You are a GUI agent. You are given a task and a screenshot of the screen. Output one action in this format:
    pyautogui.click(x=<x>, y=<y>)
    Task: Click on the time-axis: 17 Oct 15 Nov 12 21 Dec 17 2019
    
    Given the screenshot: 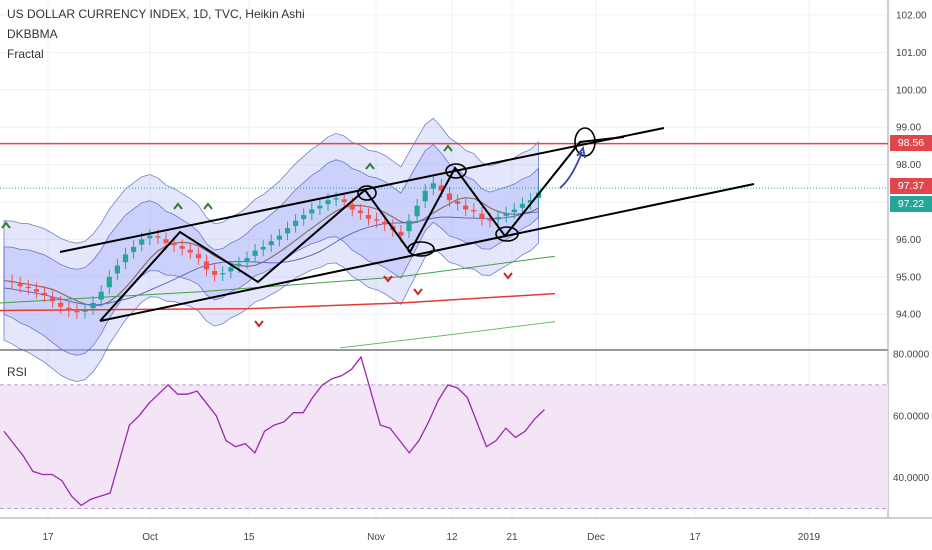 What is the action you would take?
    pyautogui.click(x=431, y=537)
    